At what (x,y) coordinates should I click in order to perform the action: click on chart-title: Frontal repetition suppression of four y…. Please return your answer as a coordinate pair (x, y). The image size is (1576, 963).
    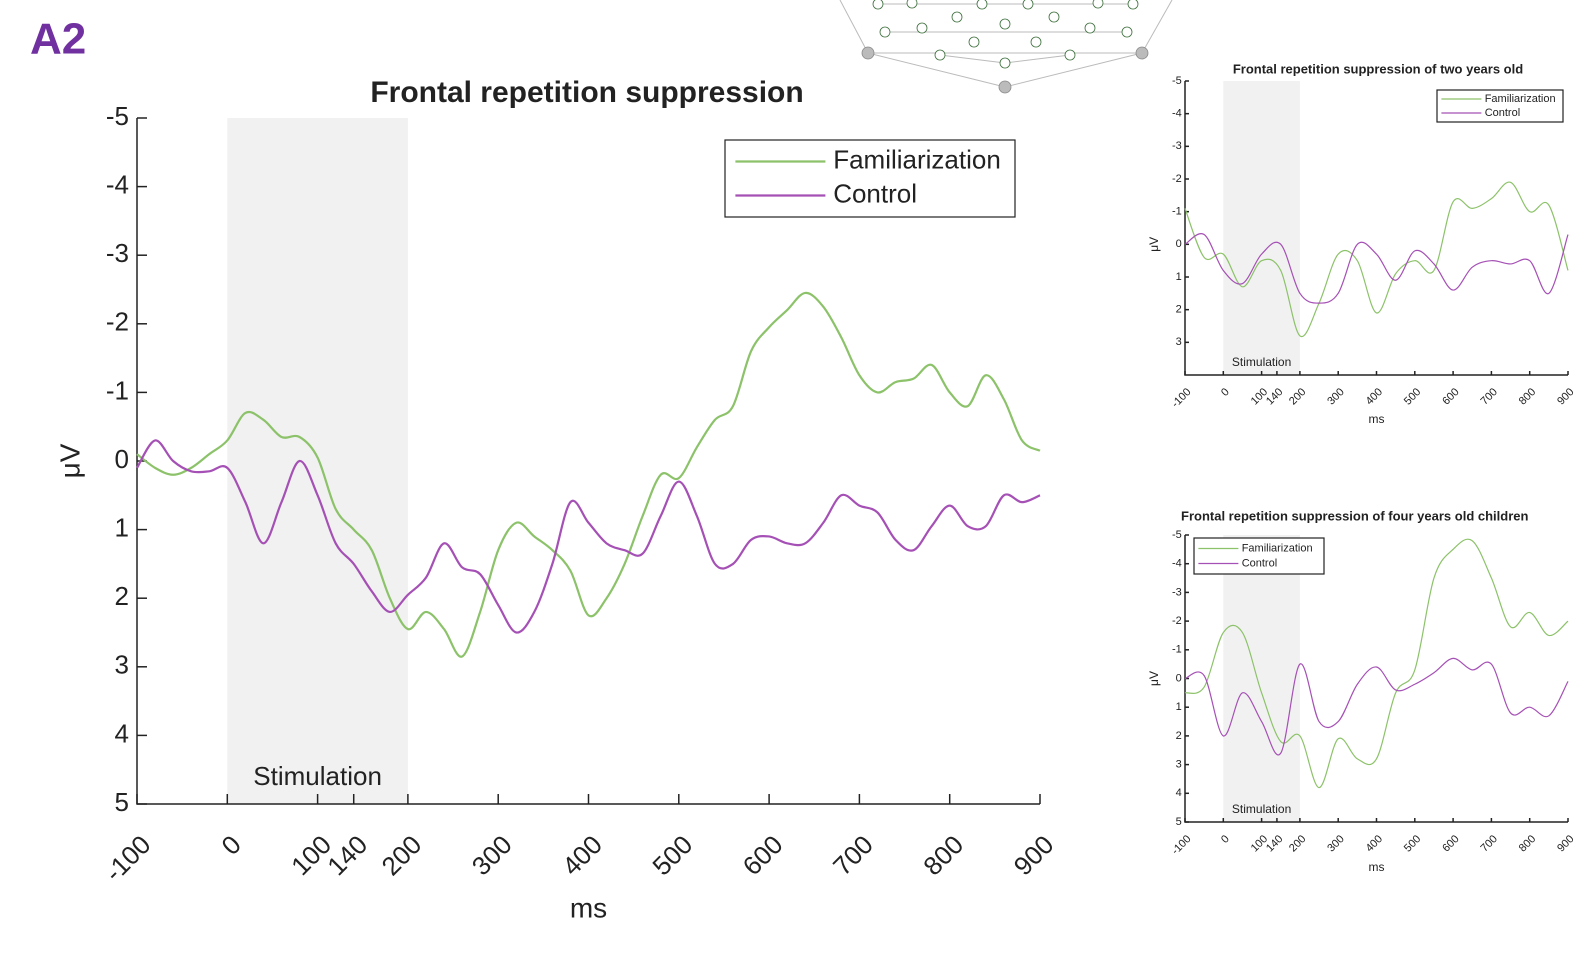
    Looking at the image, I should click on (1354, 515).